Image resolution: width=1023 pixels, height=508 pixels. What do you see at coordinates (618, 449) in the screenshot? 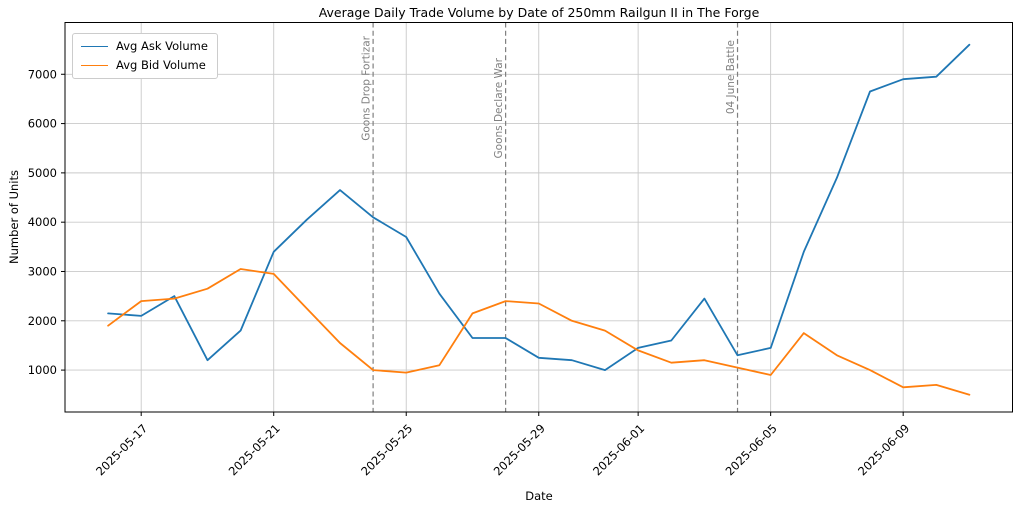
I see `x-tick-label: 2025-06-01` at bounding box center [618, 449].